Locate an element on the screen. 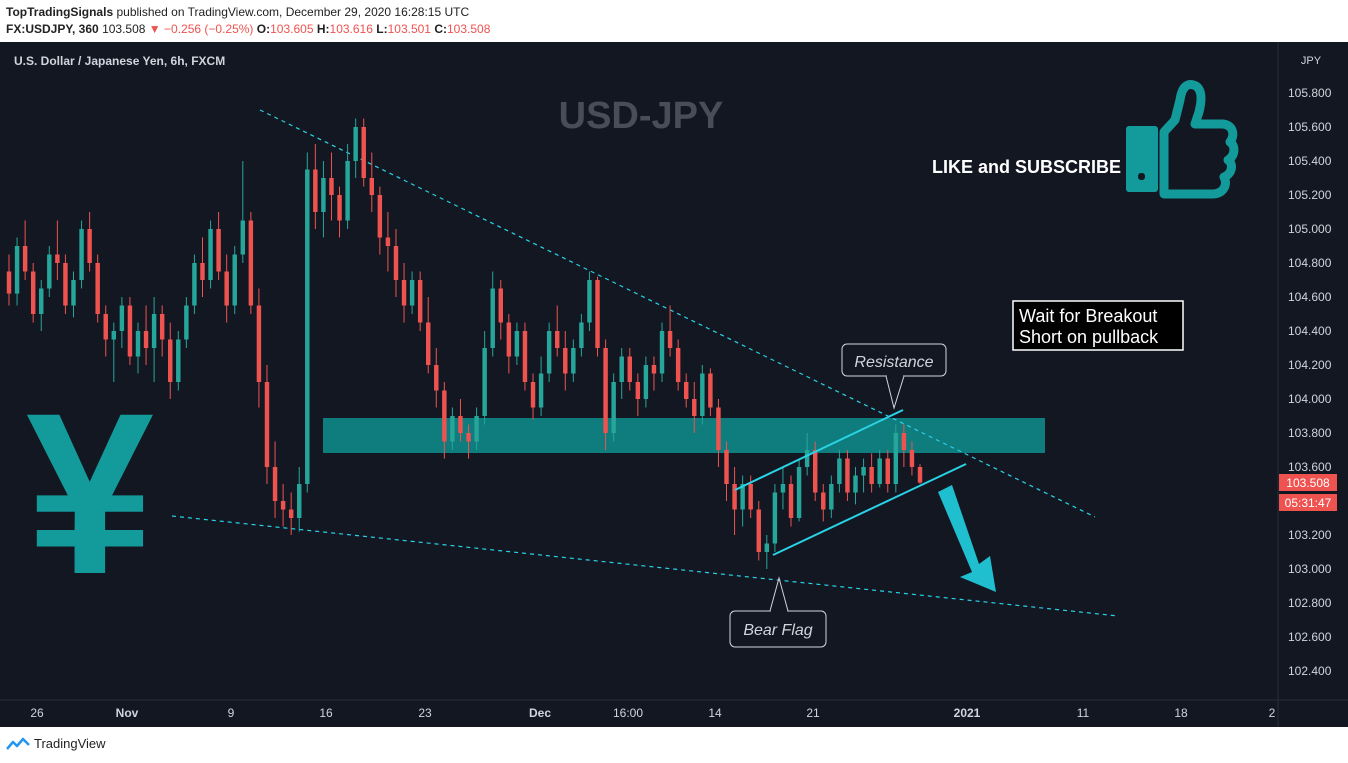  x-tick-label: 23 is located at coordinates (425, 713).